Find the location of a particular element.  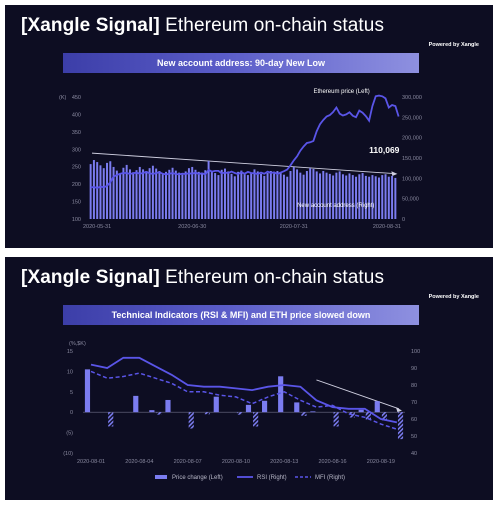

powered-by-label: Powered by Xangle is located at coordinates (453, 297).